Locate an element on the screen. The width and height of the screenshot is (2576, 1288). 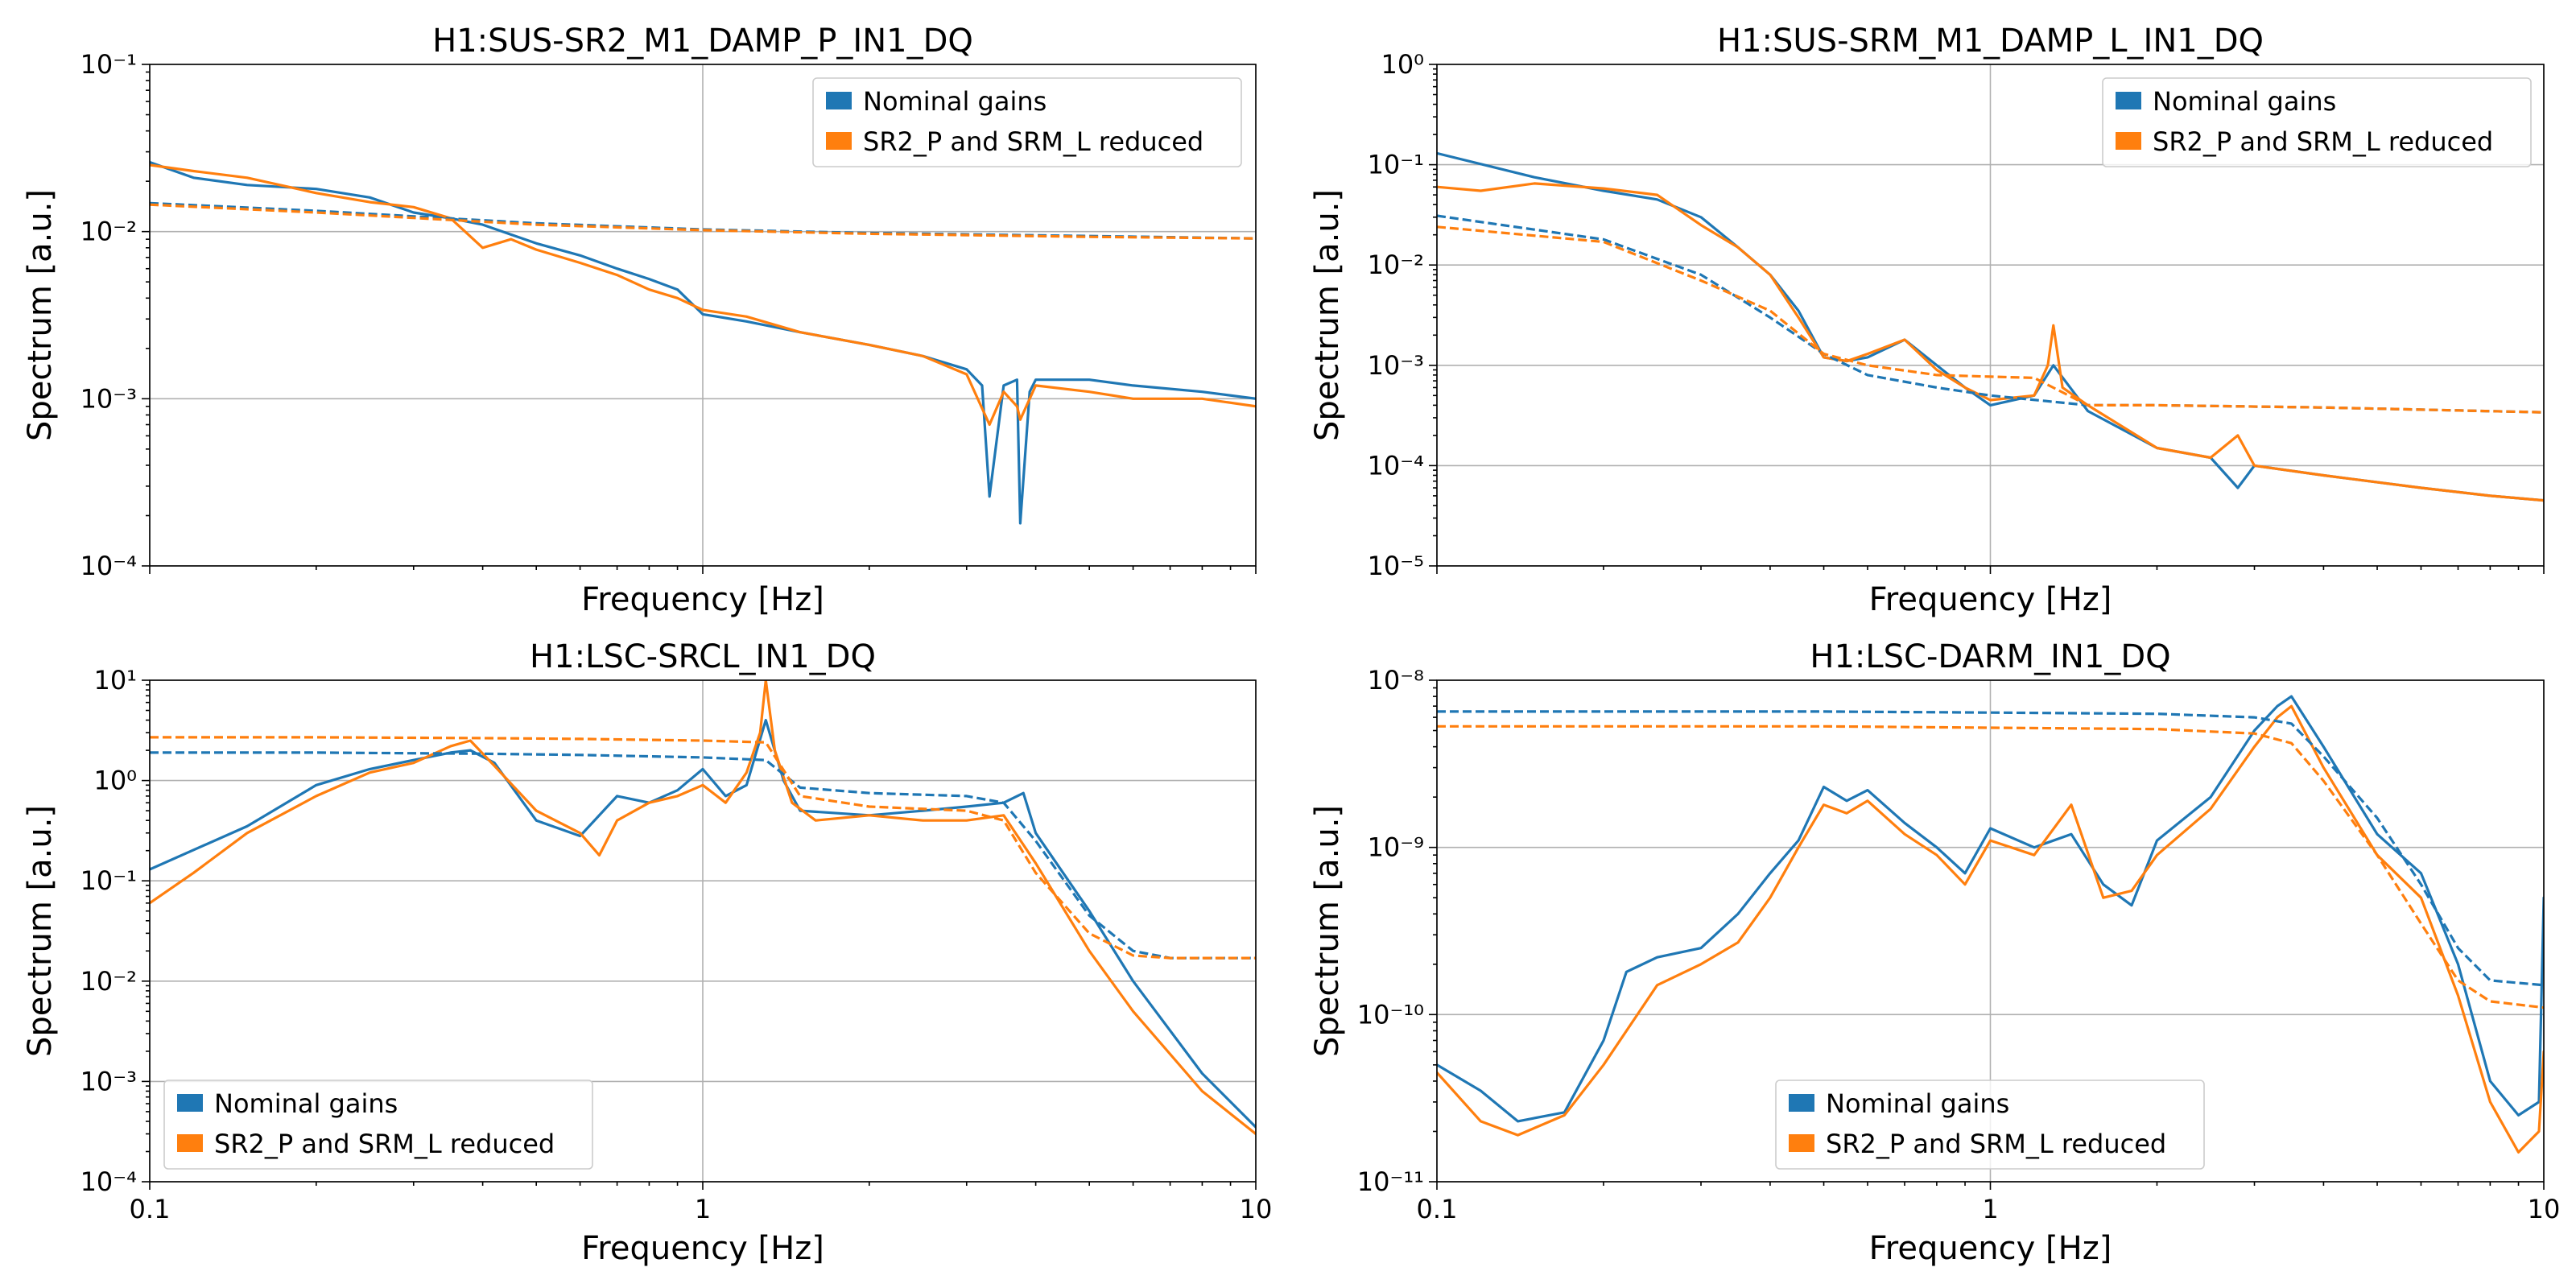
y-tick-label: 10⁻⁸ is located at coordinates (1396, 680).